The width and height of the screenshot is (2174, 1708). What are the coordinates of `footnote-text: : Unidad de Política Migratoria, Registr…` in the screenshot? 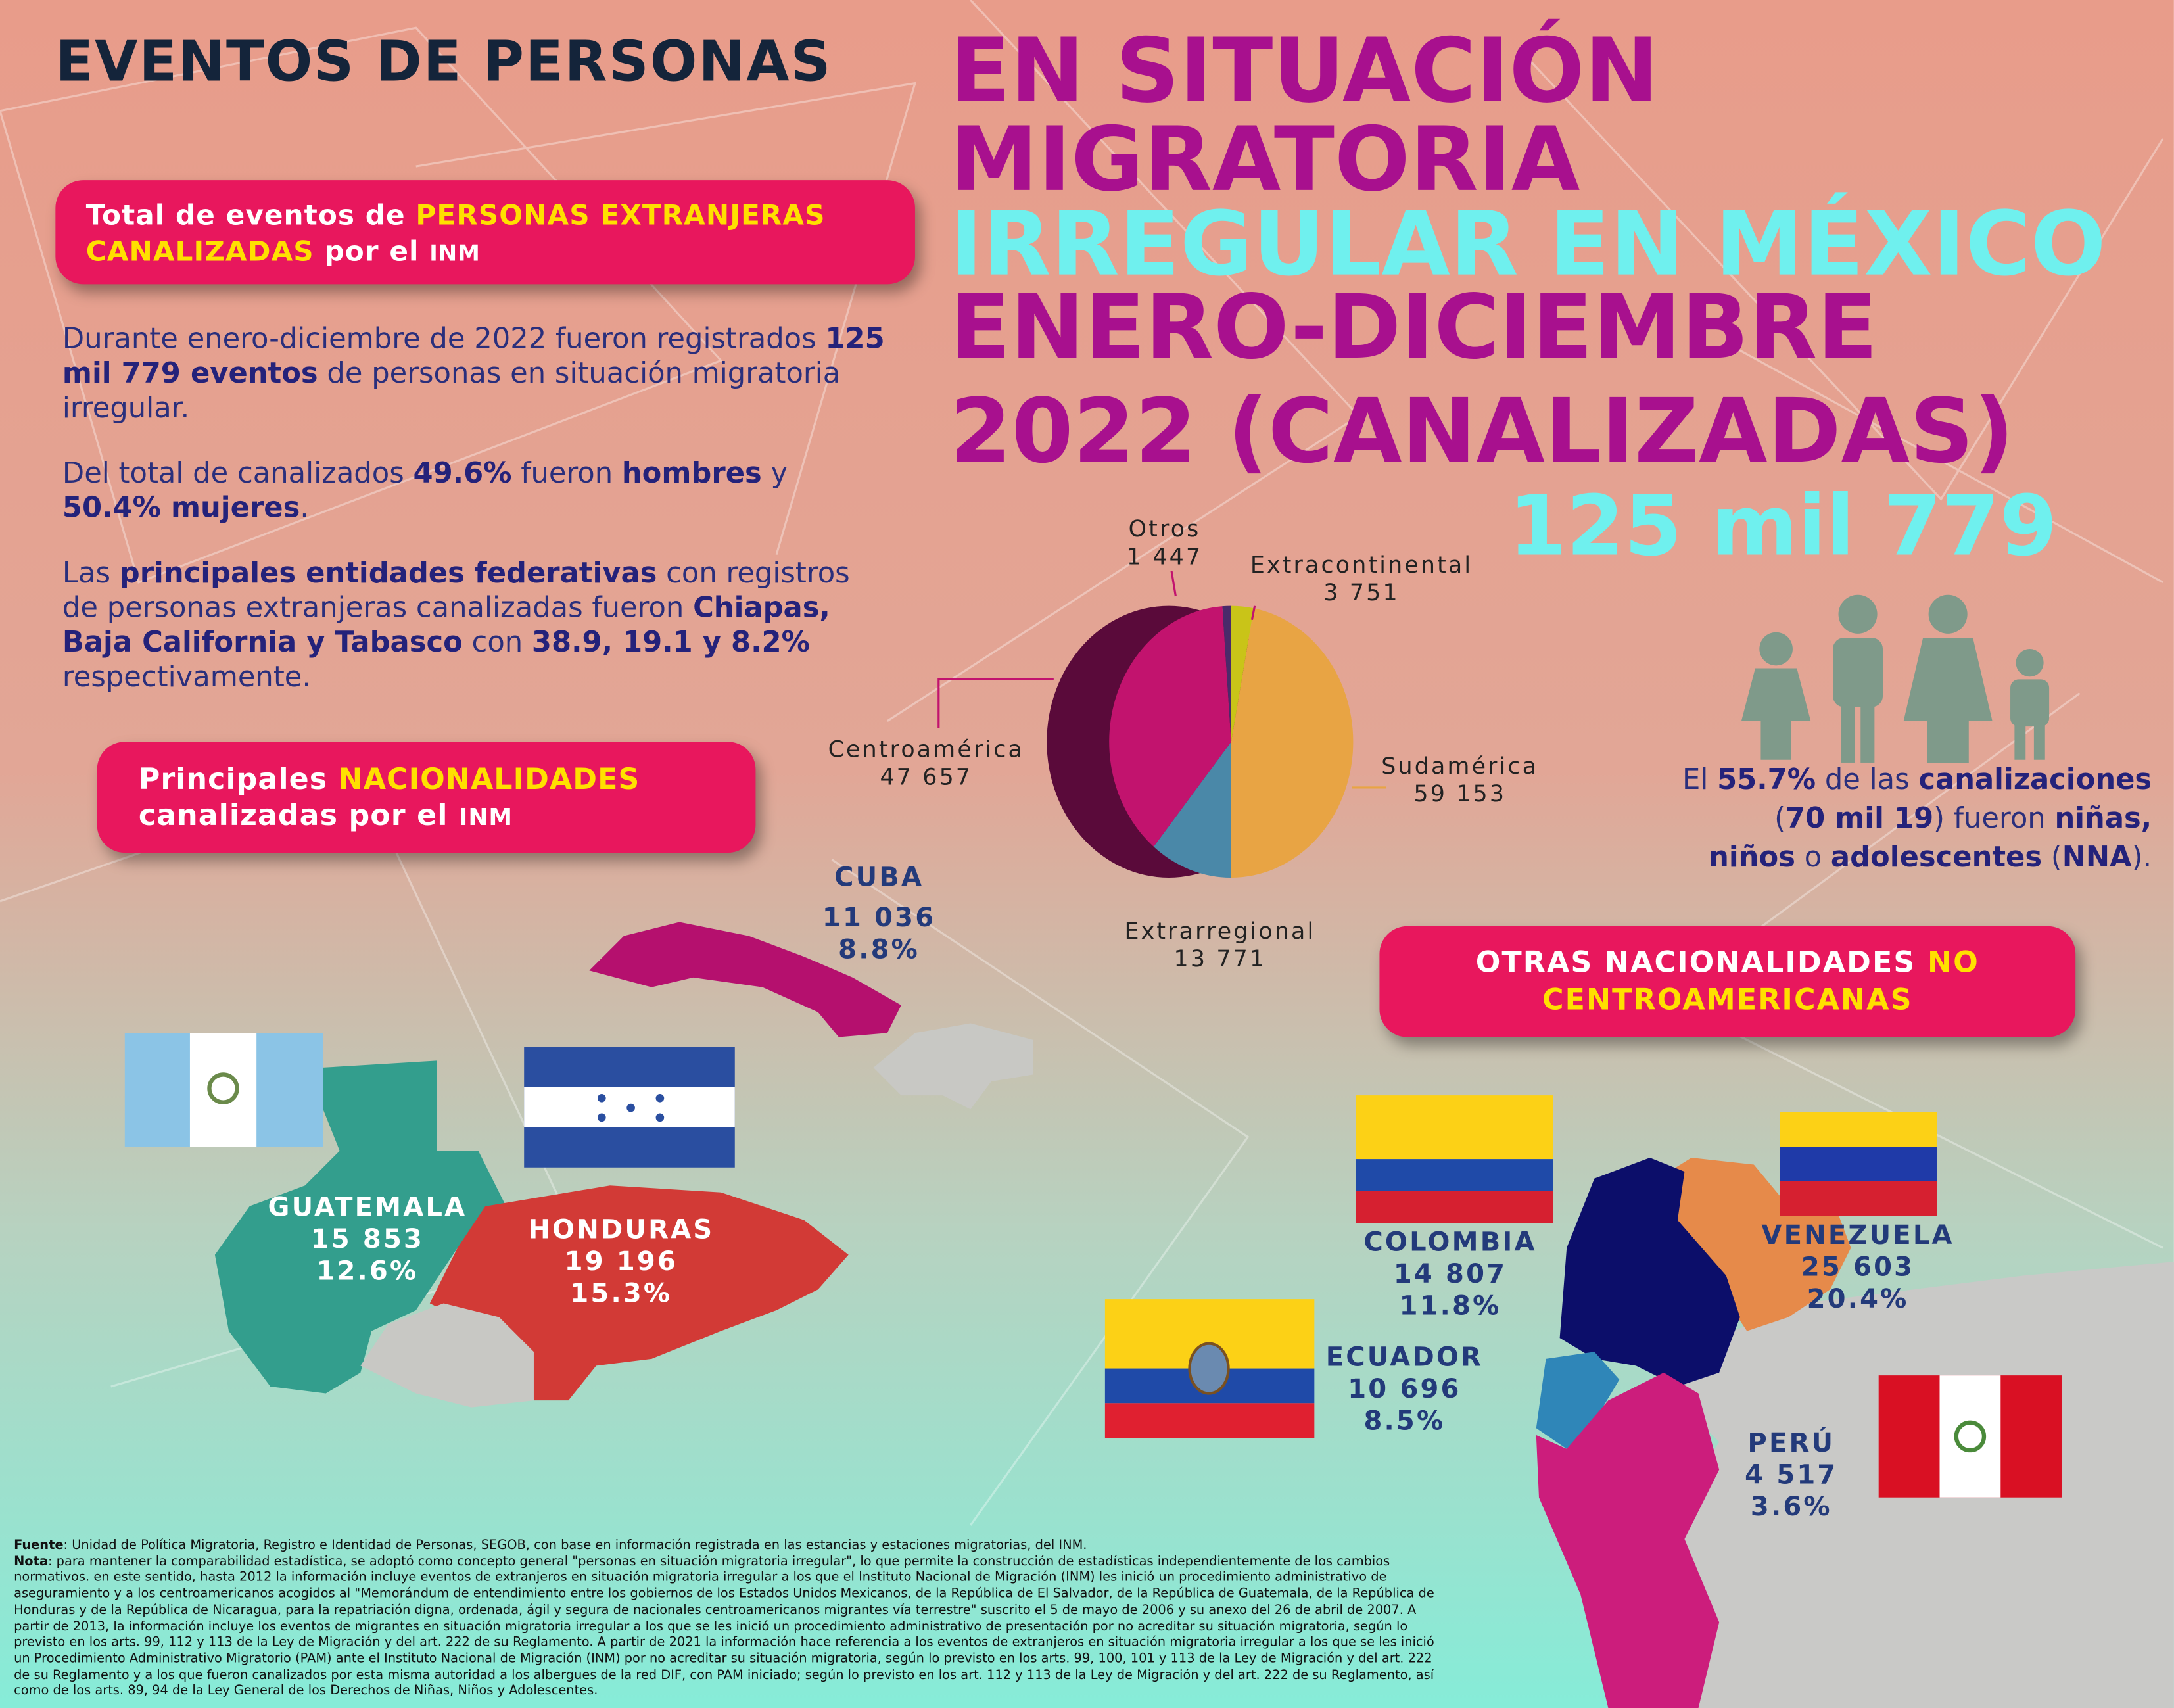 It's located at (575, 1545).